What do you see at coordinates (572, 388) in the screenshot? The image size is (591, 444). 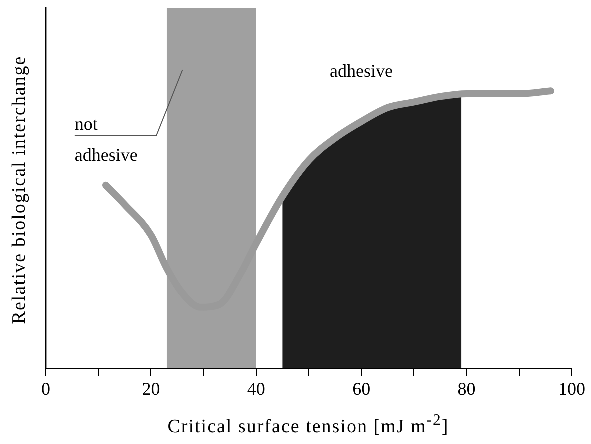 I see `x-tick-label: 100` at bounding box center [572, 388].